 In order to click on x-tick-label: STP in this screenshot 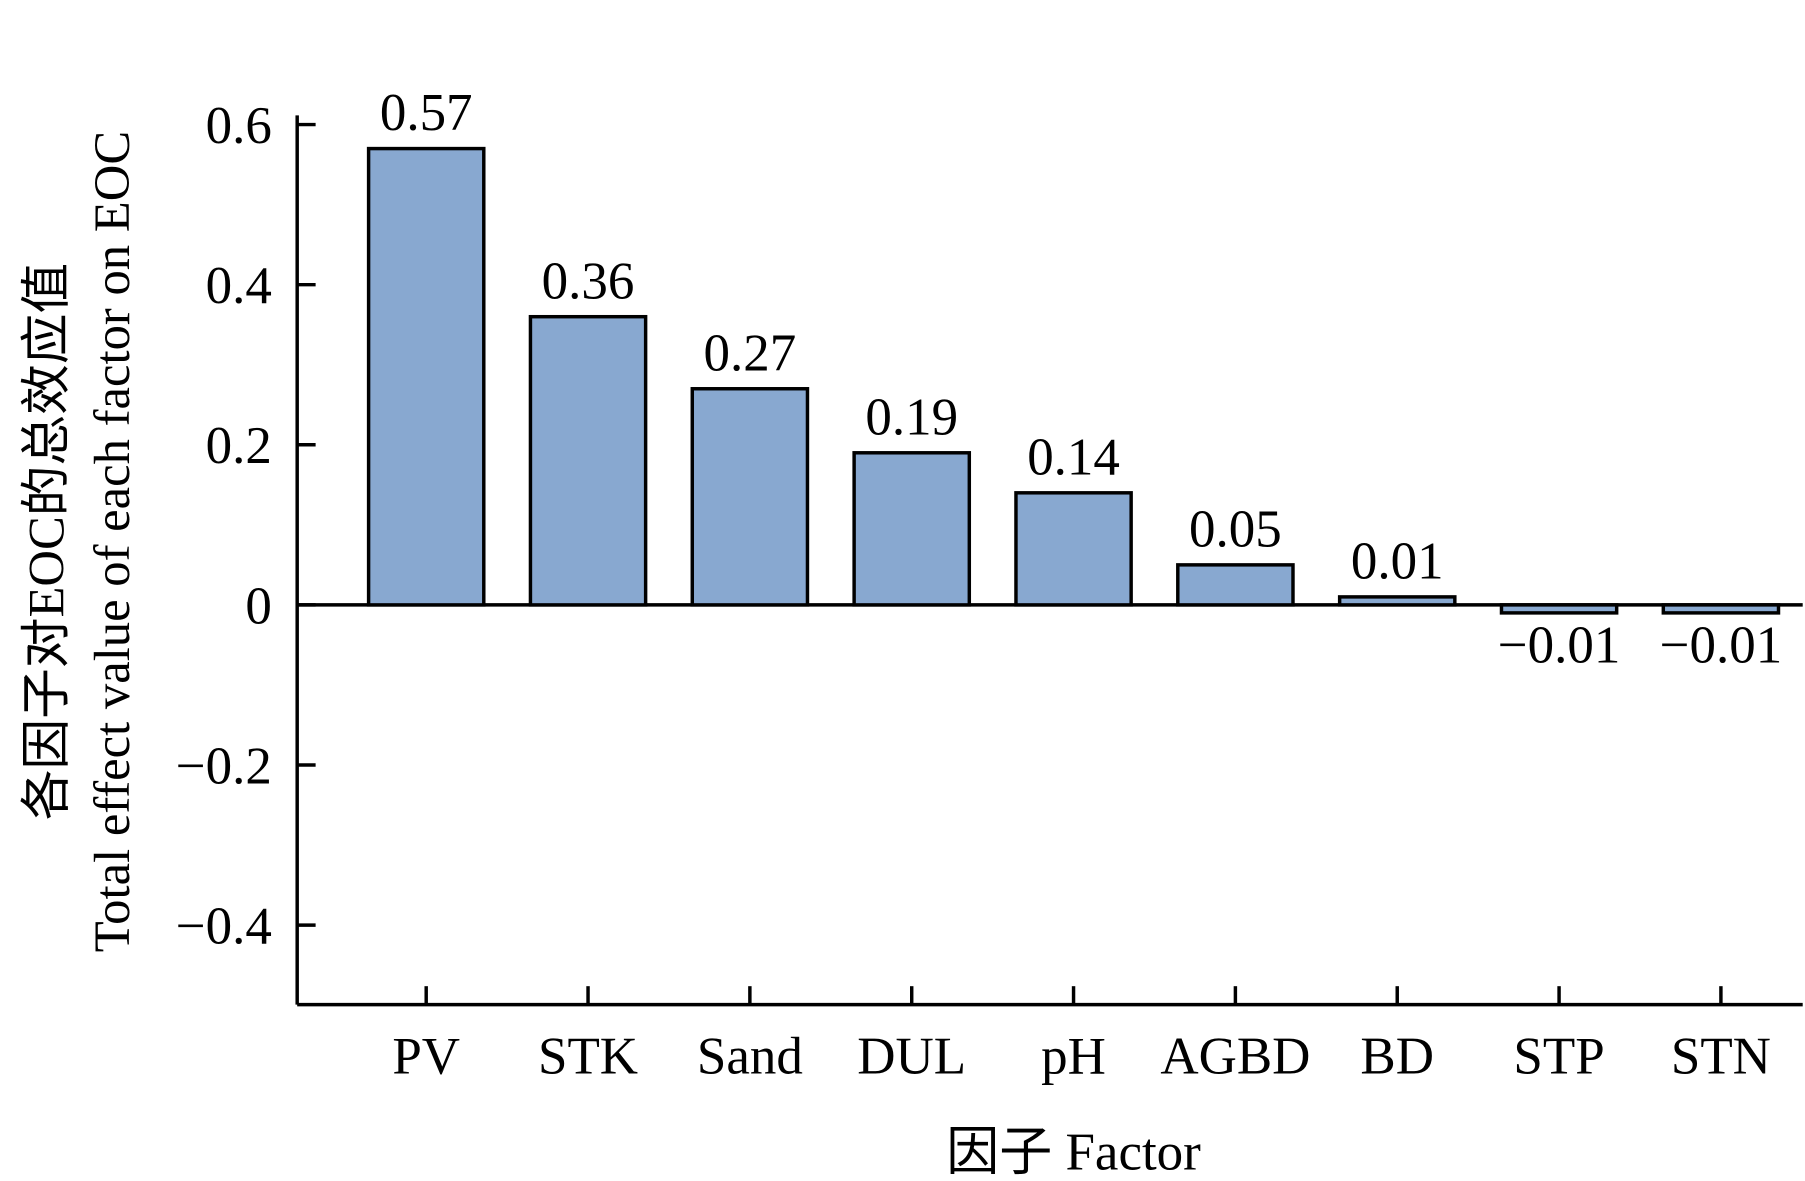, I will do `click(1558, 1057)`.